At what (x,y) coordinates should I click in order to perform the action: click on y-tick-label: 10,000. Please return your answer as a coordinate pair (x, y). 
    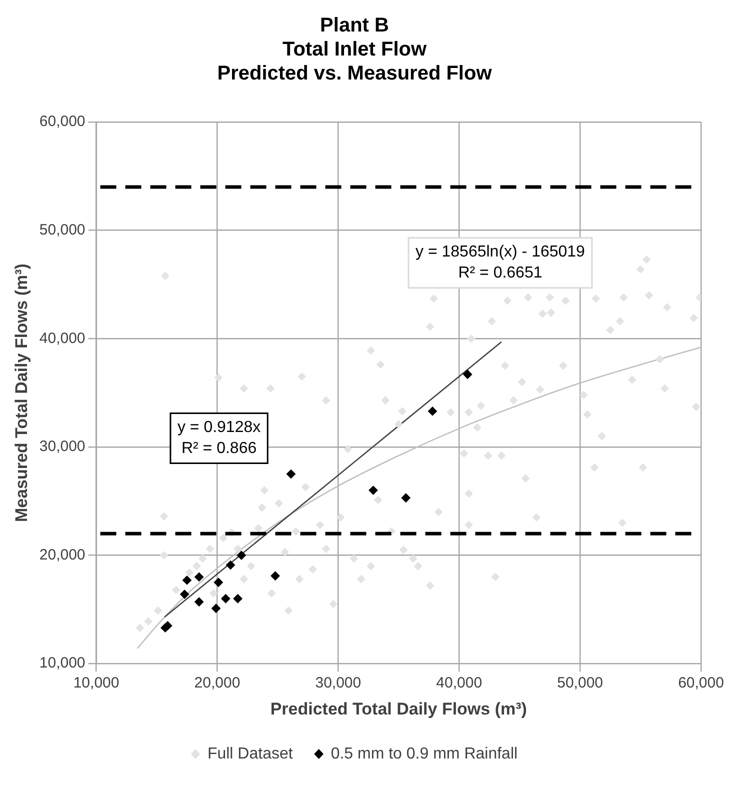
    Looking at the image, I should click on (62, 663).